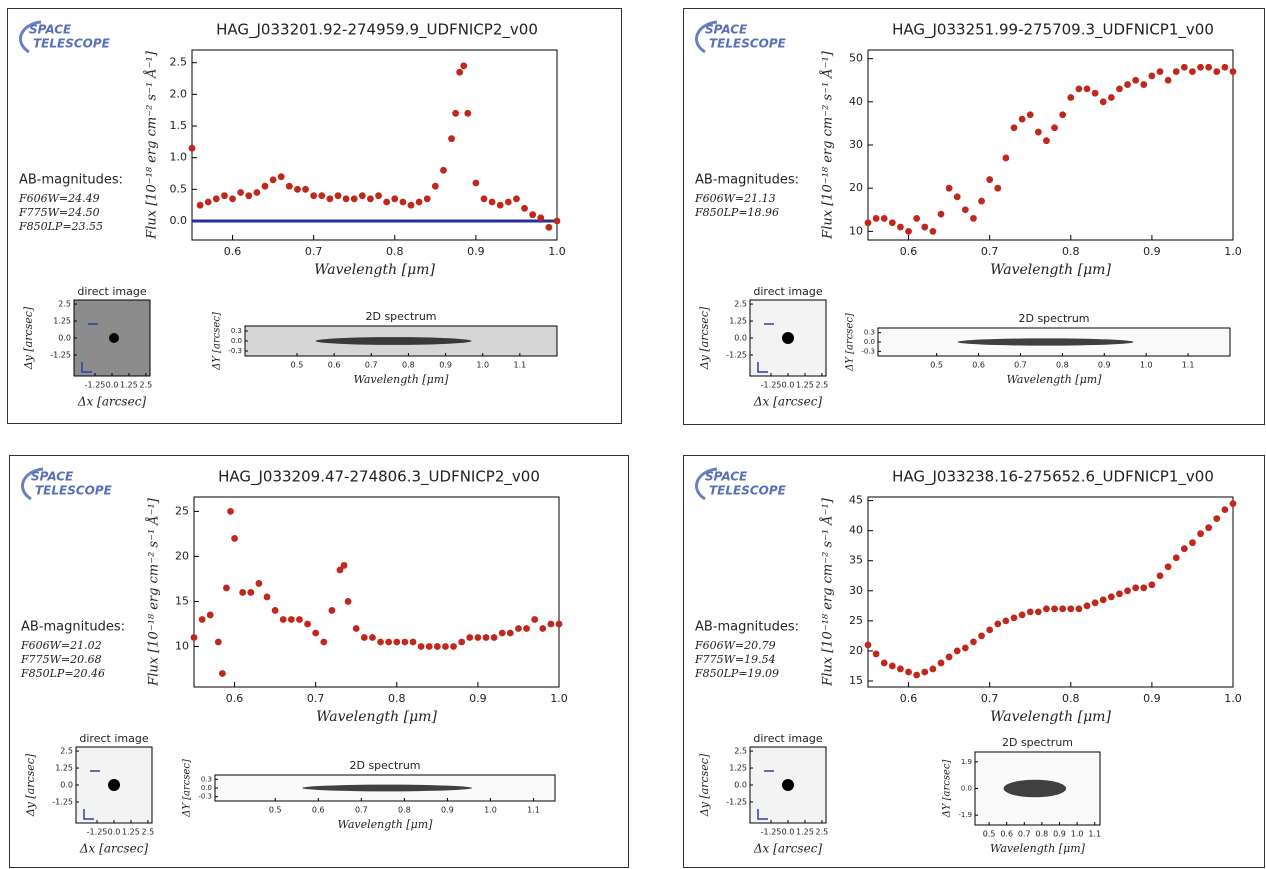 Image resolution: width=1266 pixels, height=869 pixels. I want to click on logo-text: TELESCOPE, so click(748, 44).